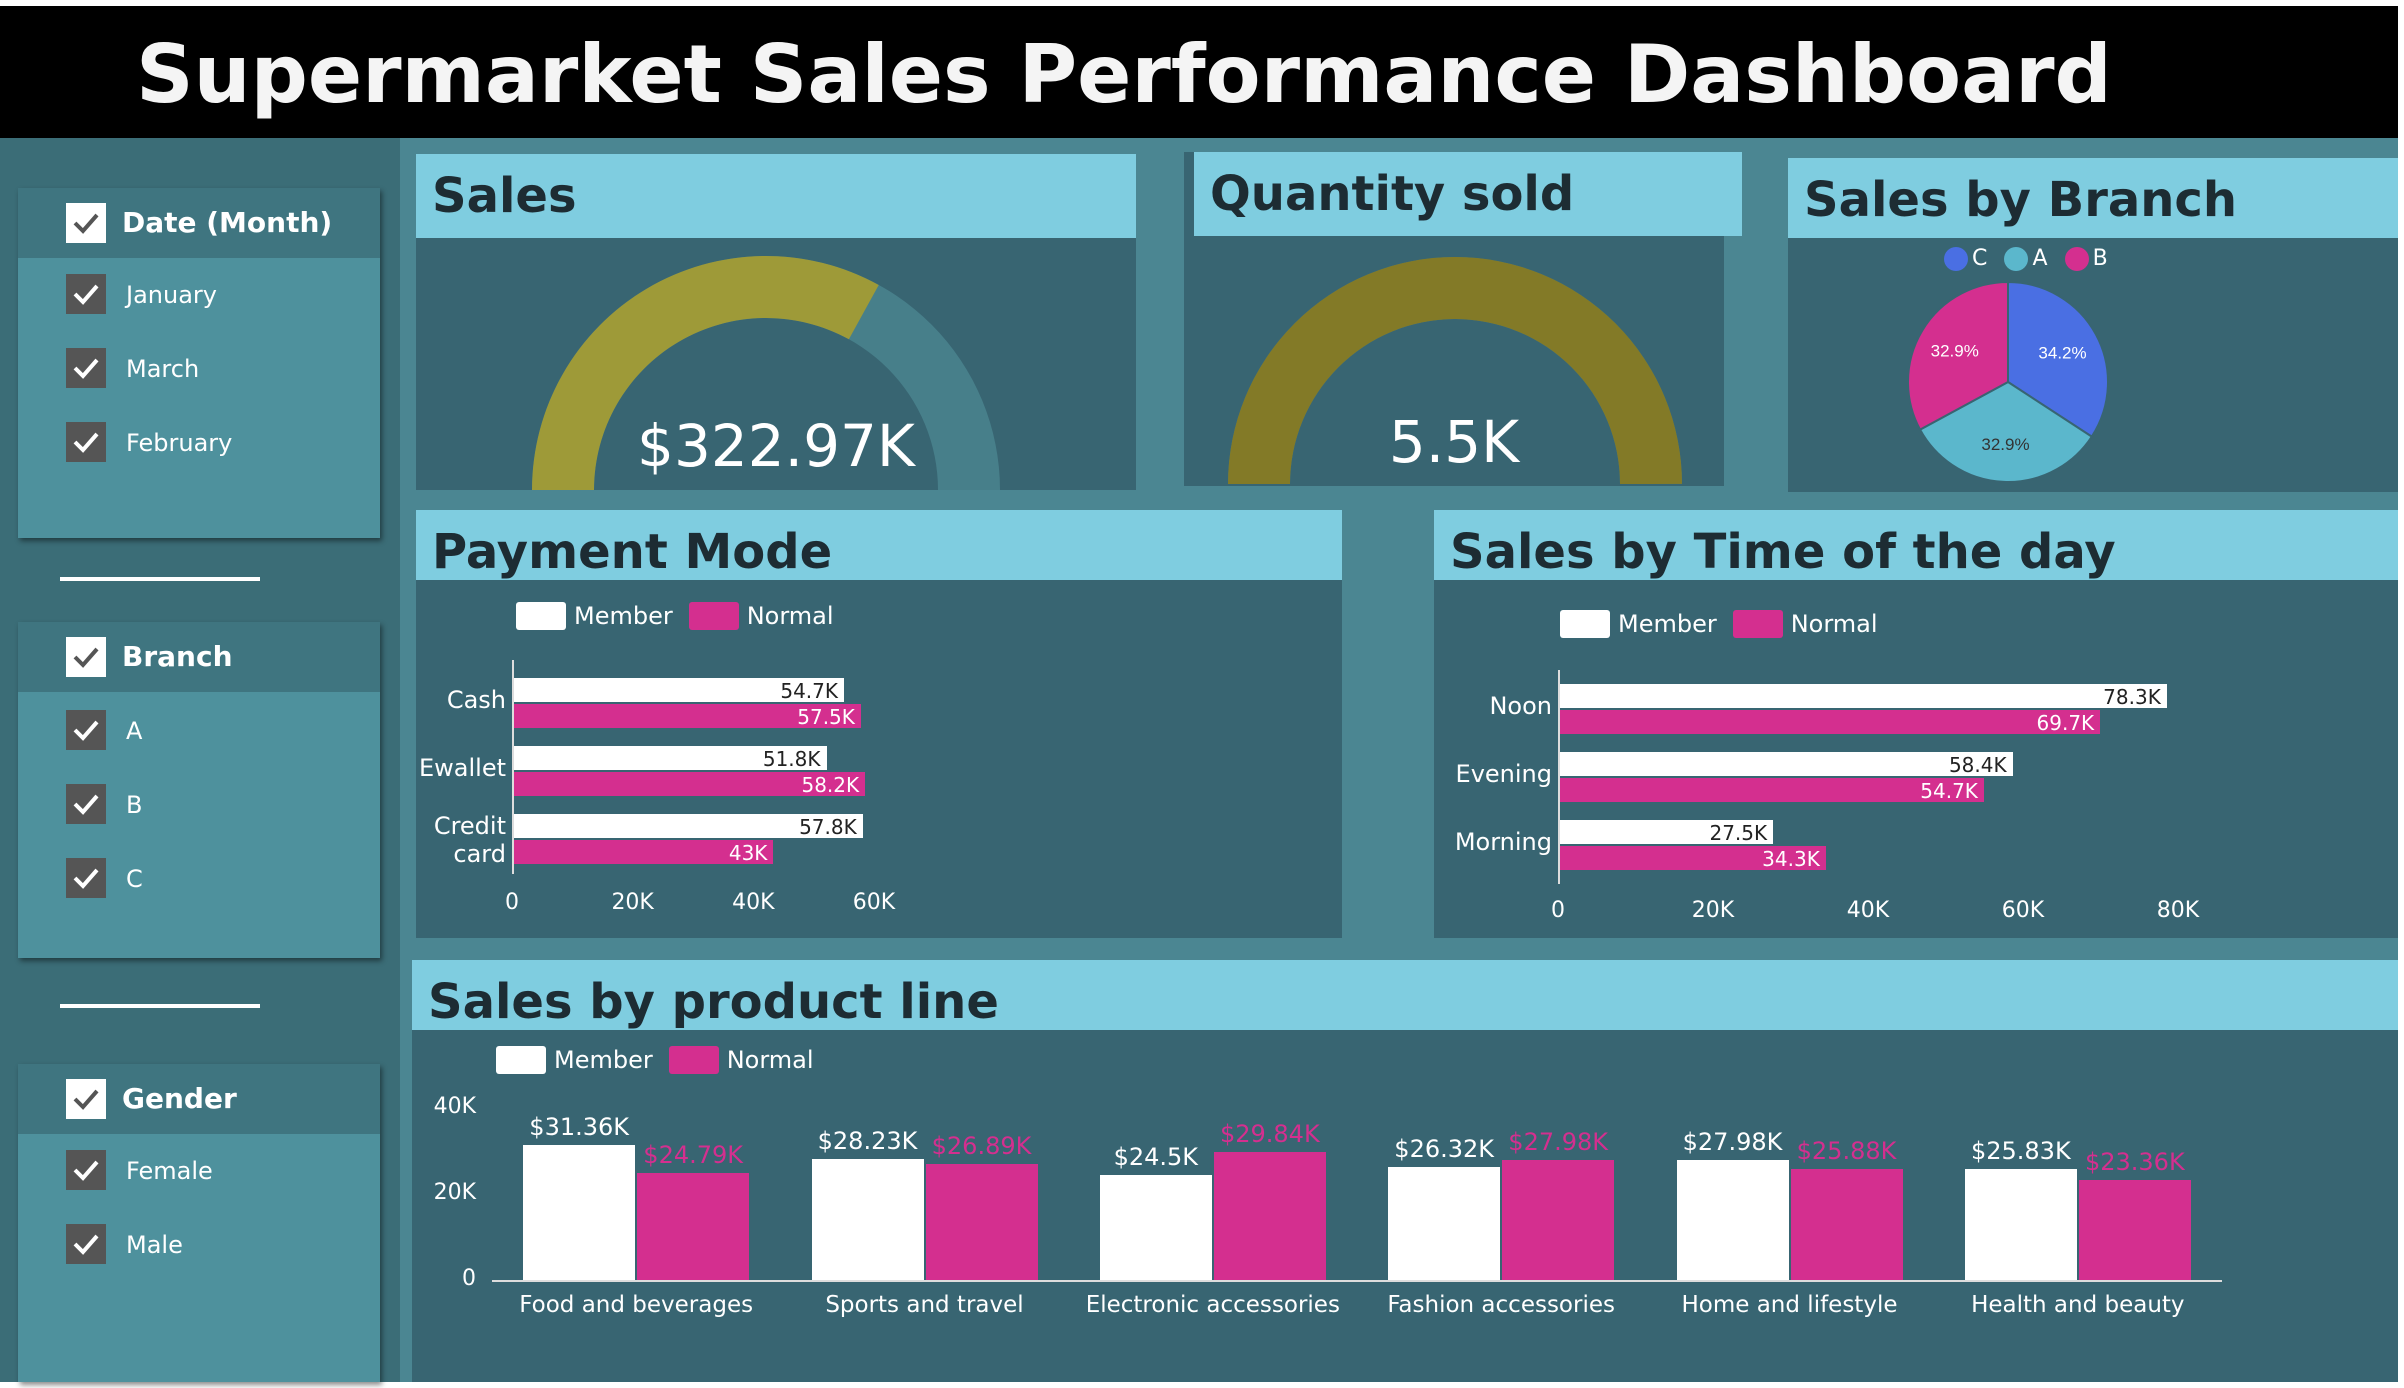  What do you see at coordinates (2078, 1305) in the screenshot?
I see `category-label: Health and beauty` at bounding box center [2078, 1305].